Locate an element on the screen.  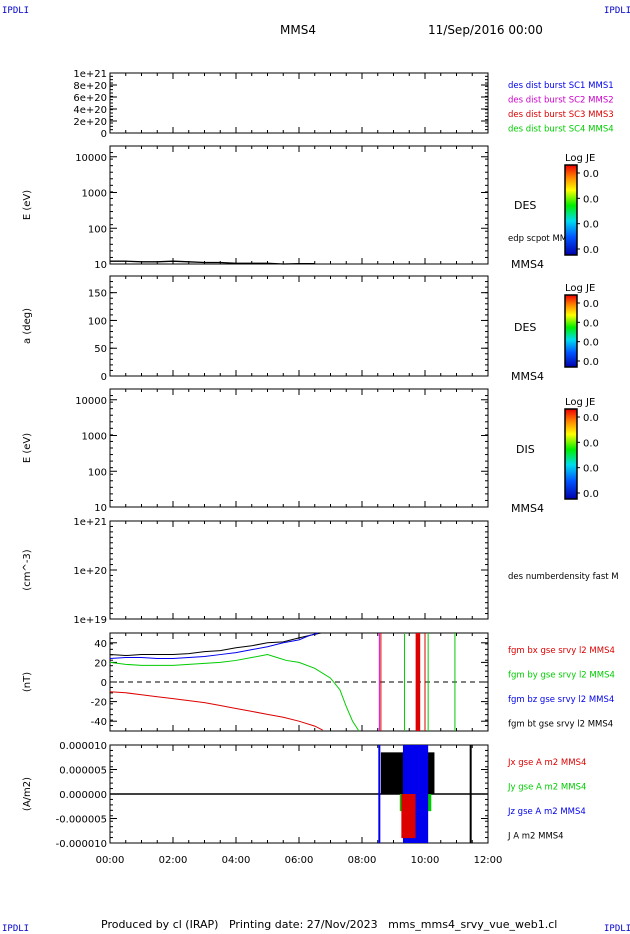
legend-entry: des dist burst SC1 MMS1 is located at coordinates (561, 86).